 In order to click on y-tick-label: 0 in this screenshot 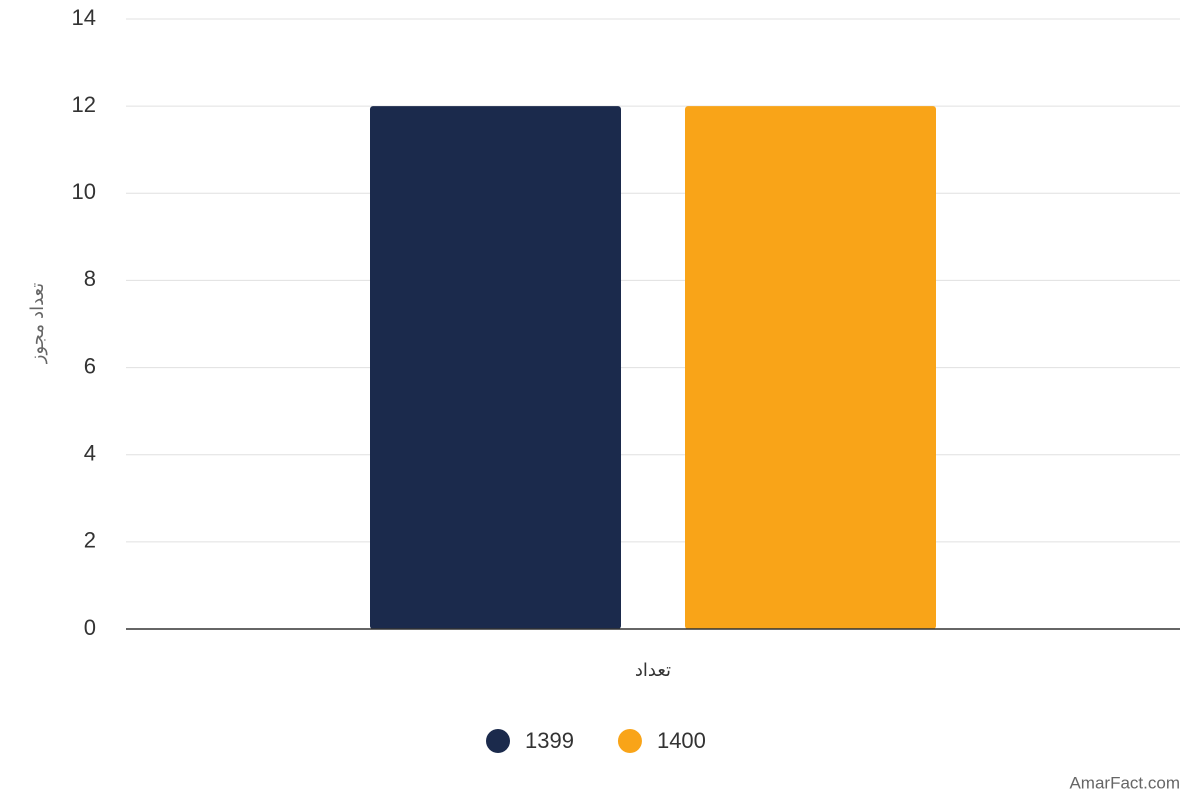, I will do `click(90, 627)`.